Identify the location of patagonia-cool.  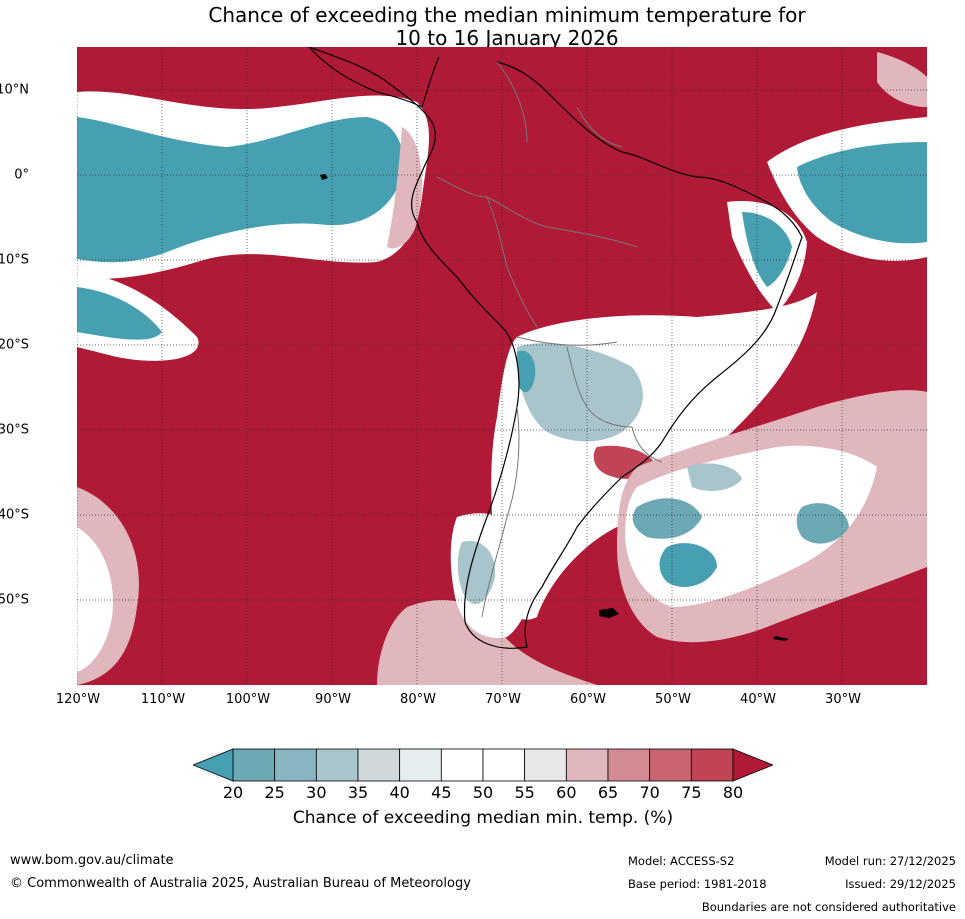
(476, 573).